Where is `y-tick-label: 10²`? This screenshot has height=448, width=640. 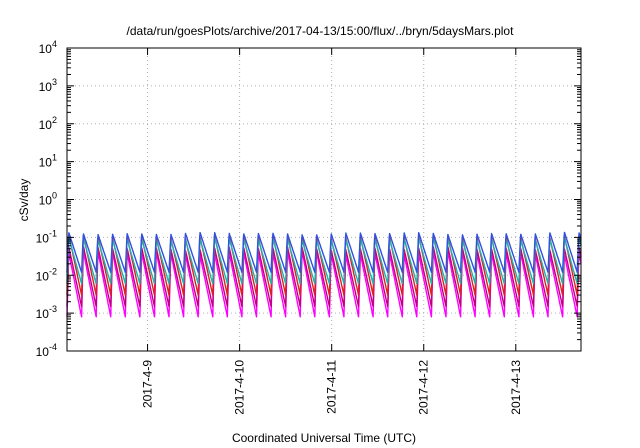
y-tick-label: 10² is located at coordinates (48, 123).